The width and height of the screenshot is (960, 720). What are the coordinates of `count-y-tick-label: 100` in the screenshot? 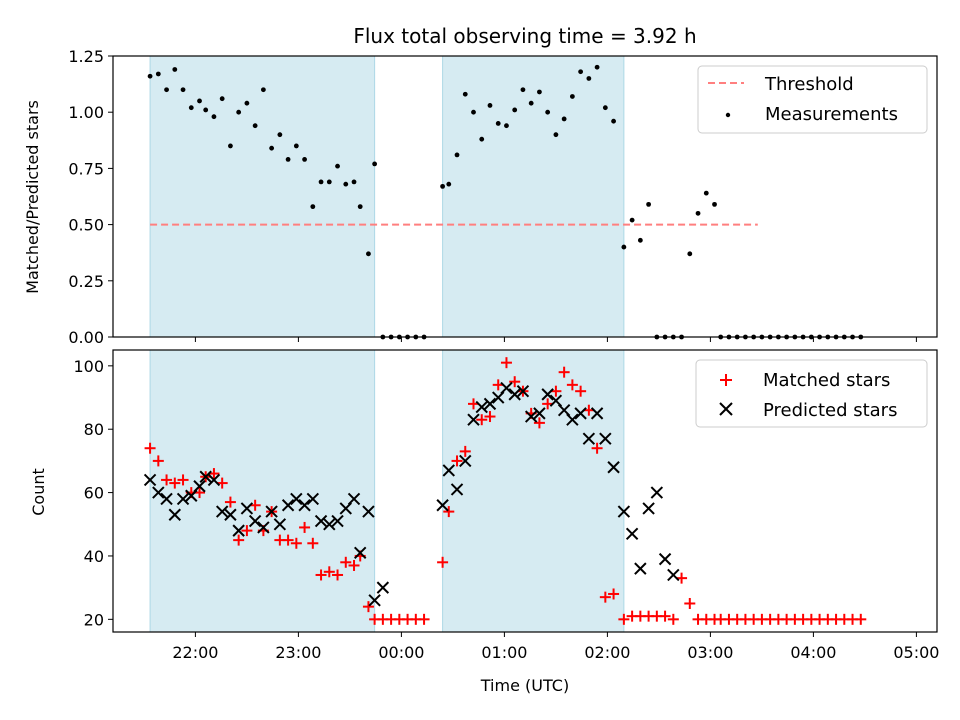 It's located at (88, 366).